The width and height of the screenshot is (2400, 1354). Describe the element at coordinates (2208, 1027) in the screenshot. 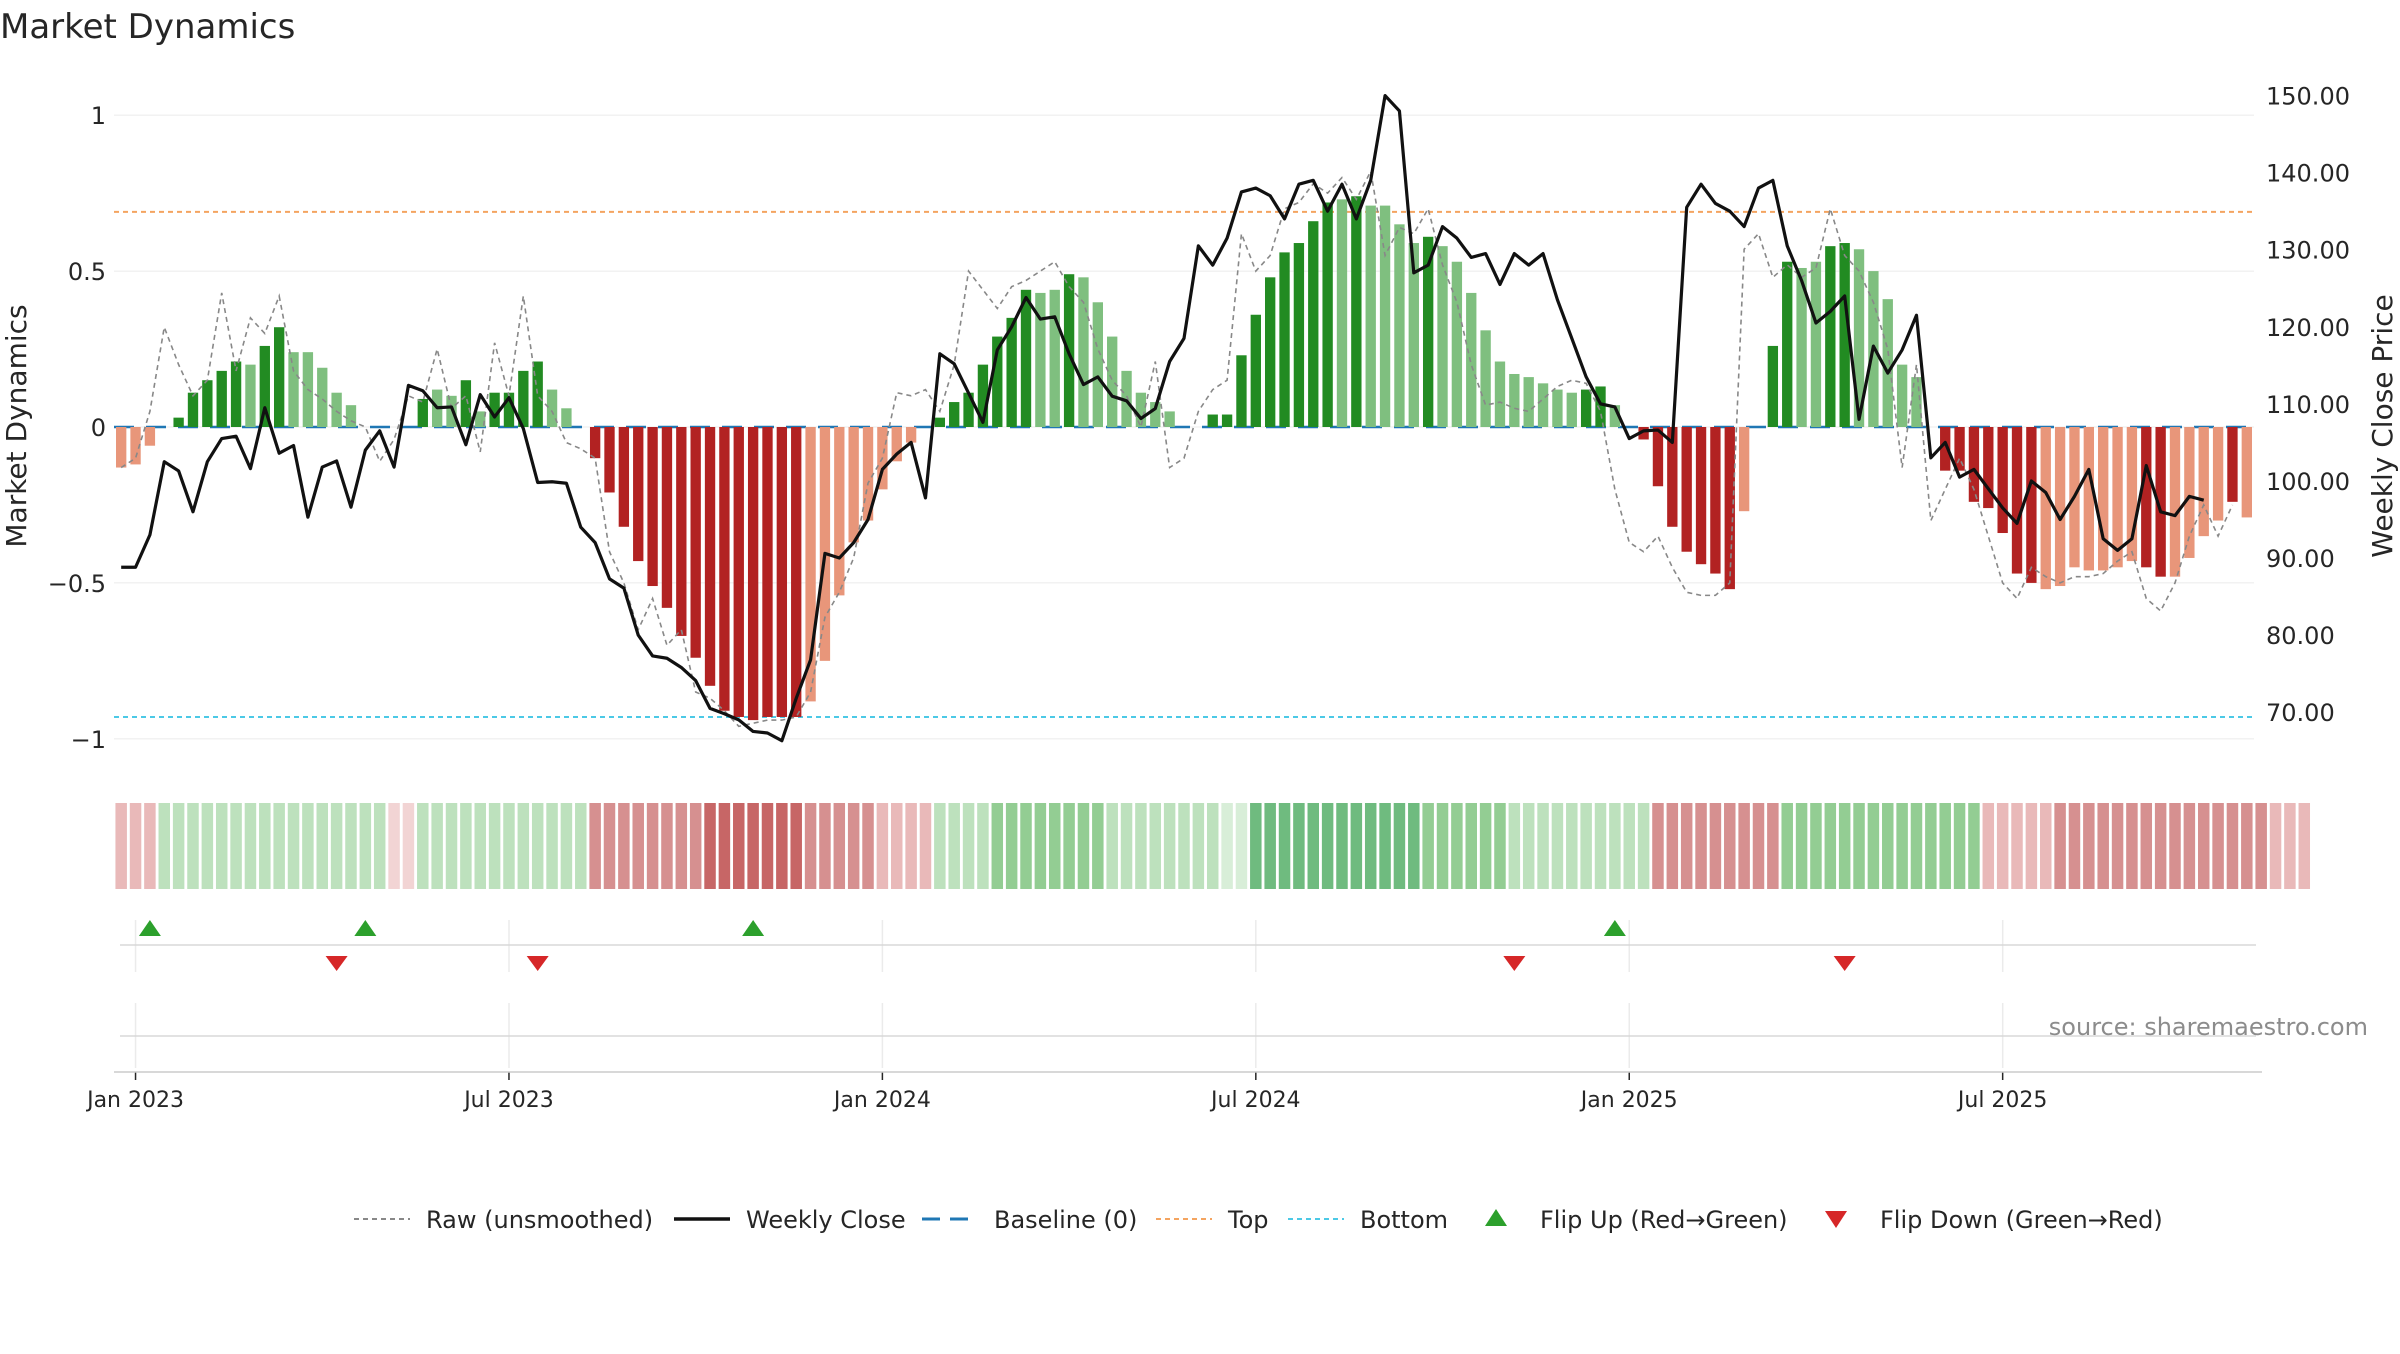

I see `source-note: source: sharemaestro.com` at that location.